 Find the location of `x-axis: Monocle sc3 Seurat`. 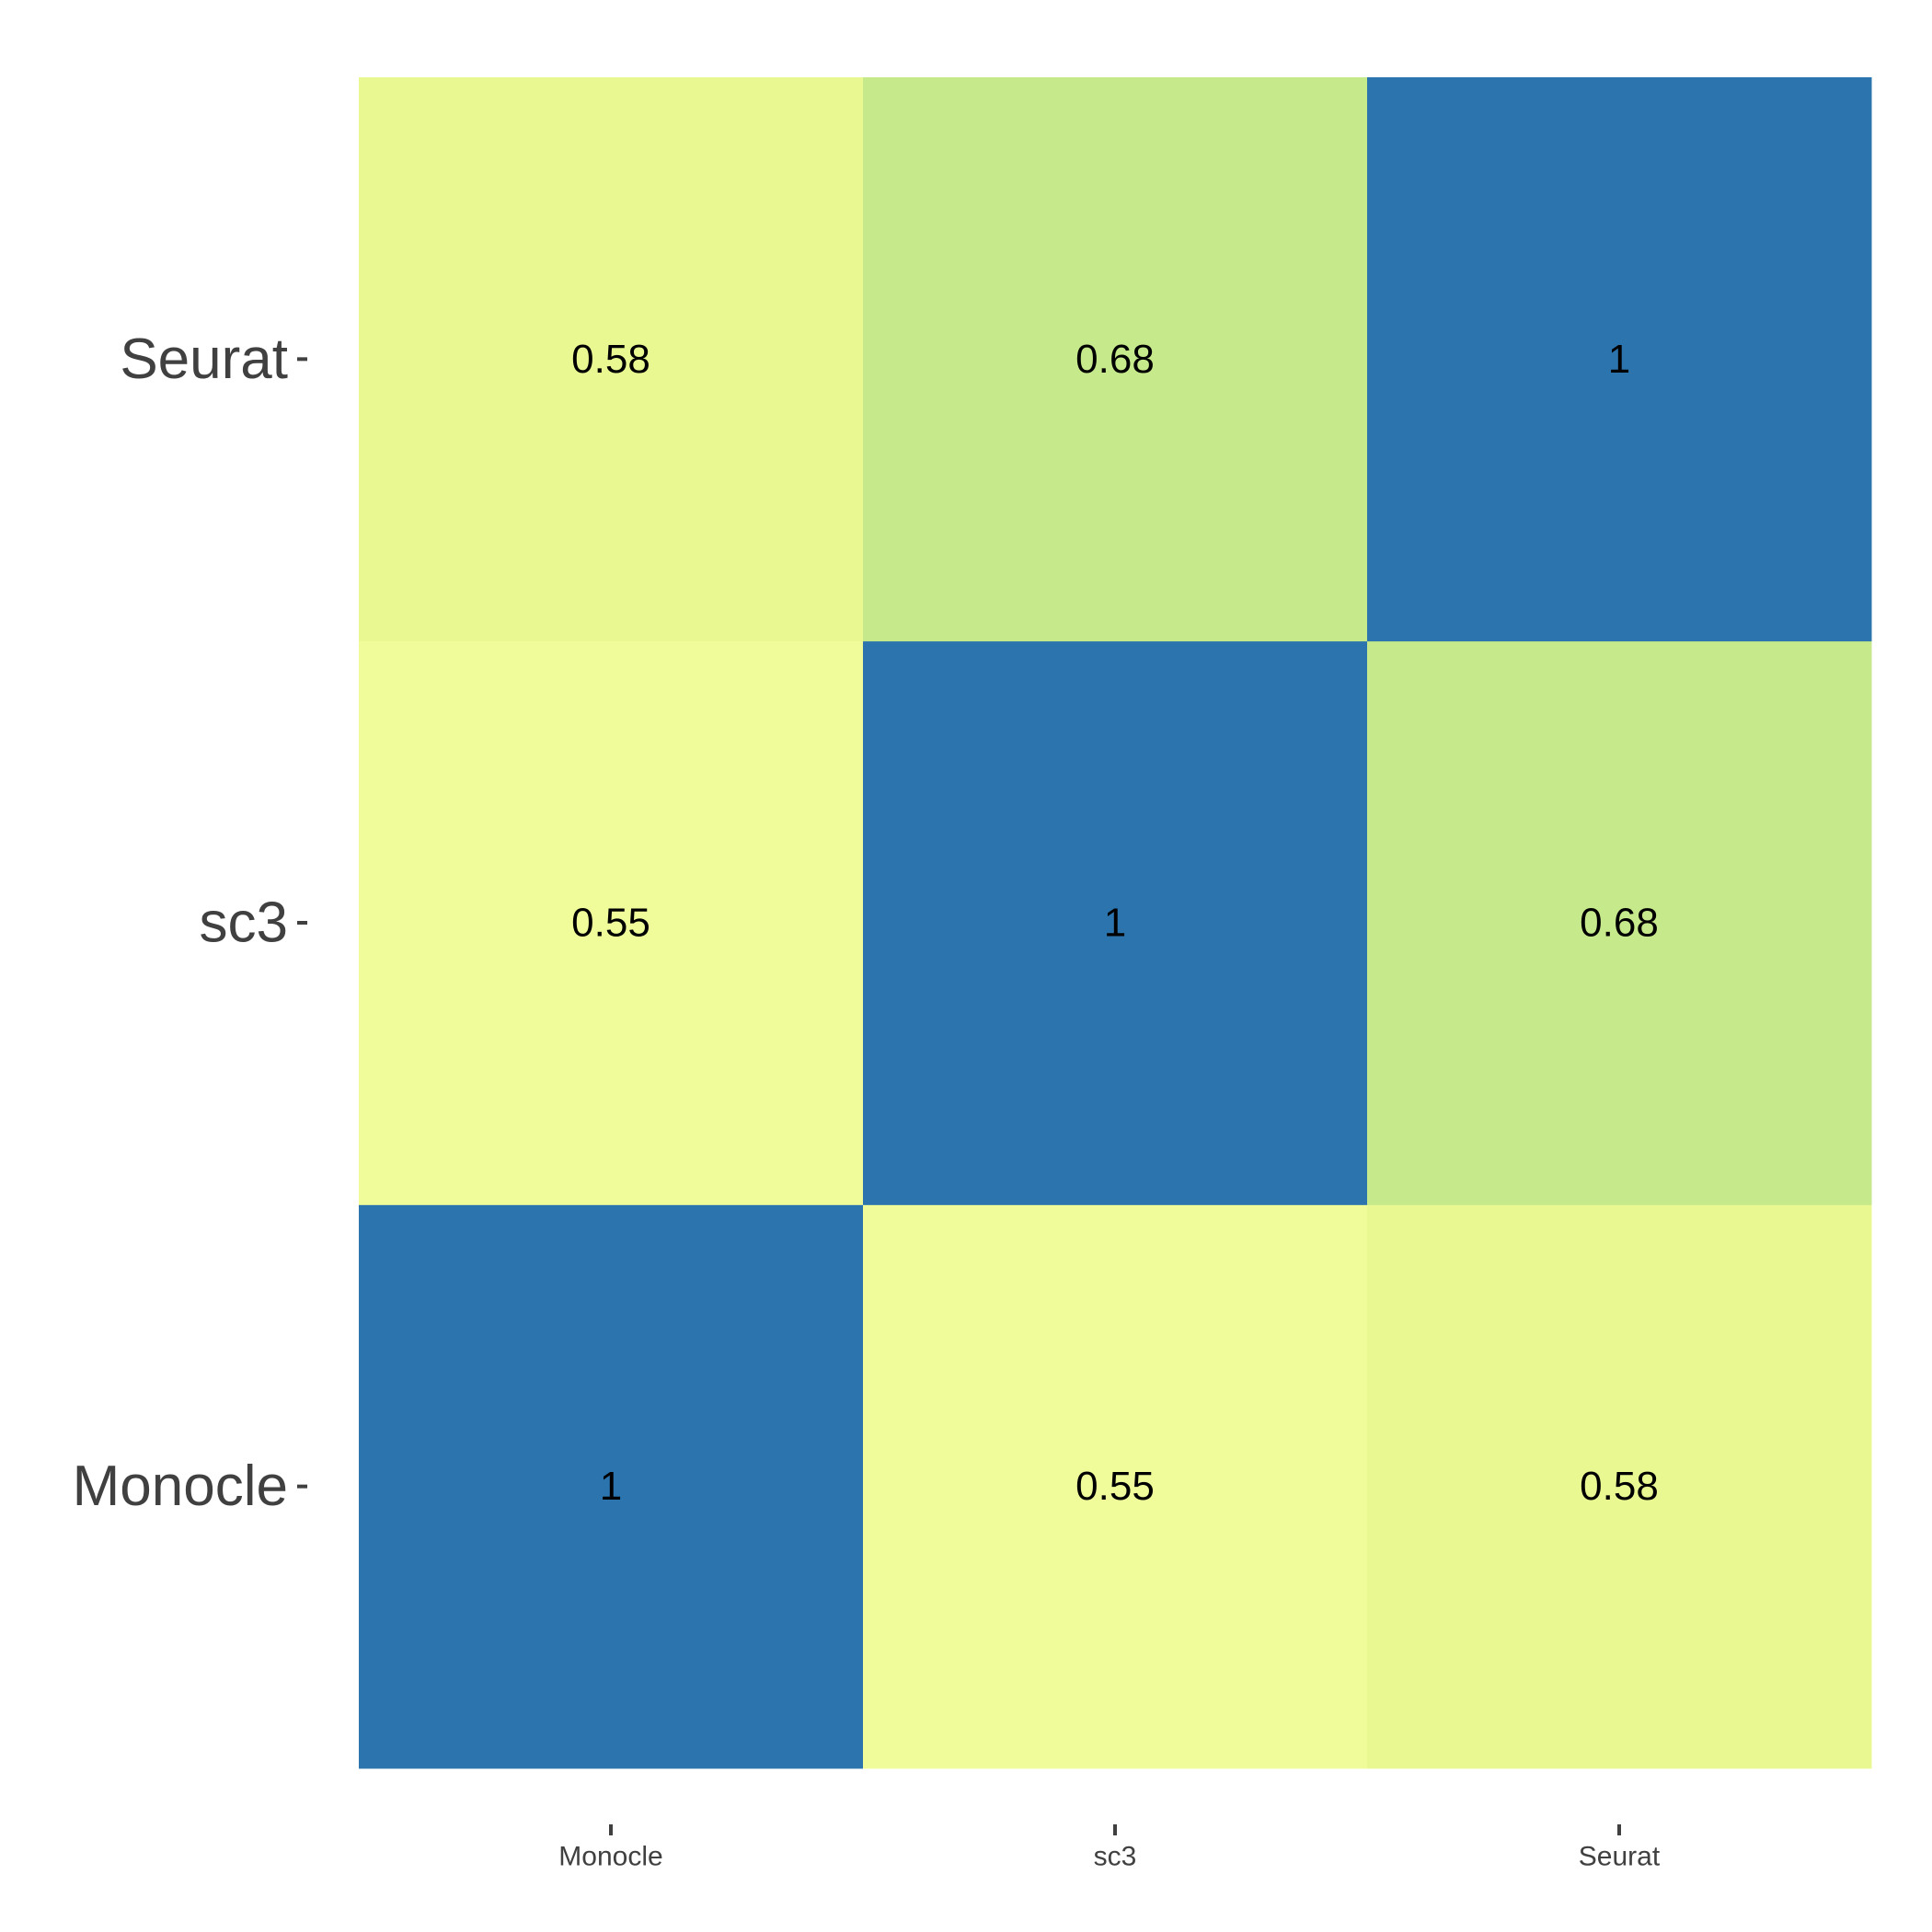

x-axis: Monocle sc3 Seurat is located at coordinates (1109, 1848).